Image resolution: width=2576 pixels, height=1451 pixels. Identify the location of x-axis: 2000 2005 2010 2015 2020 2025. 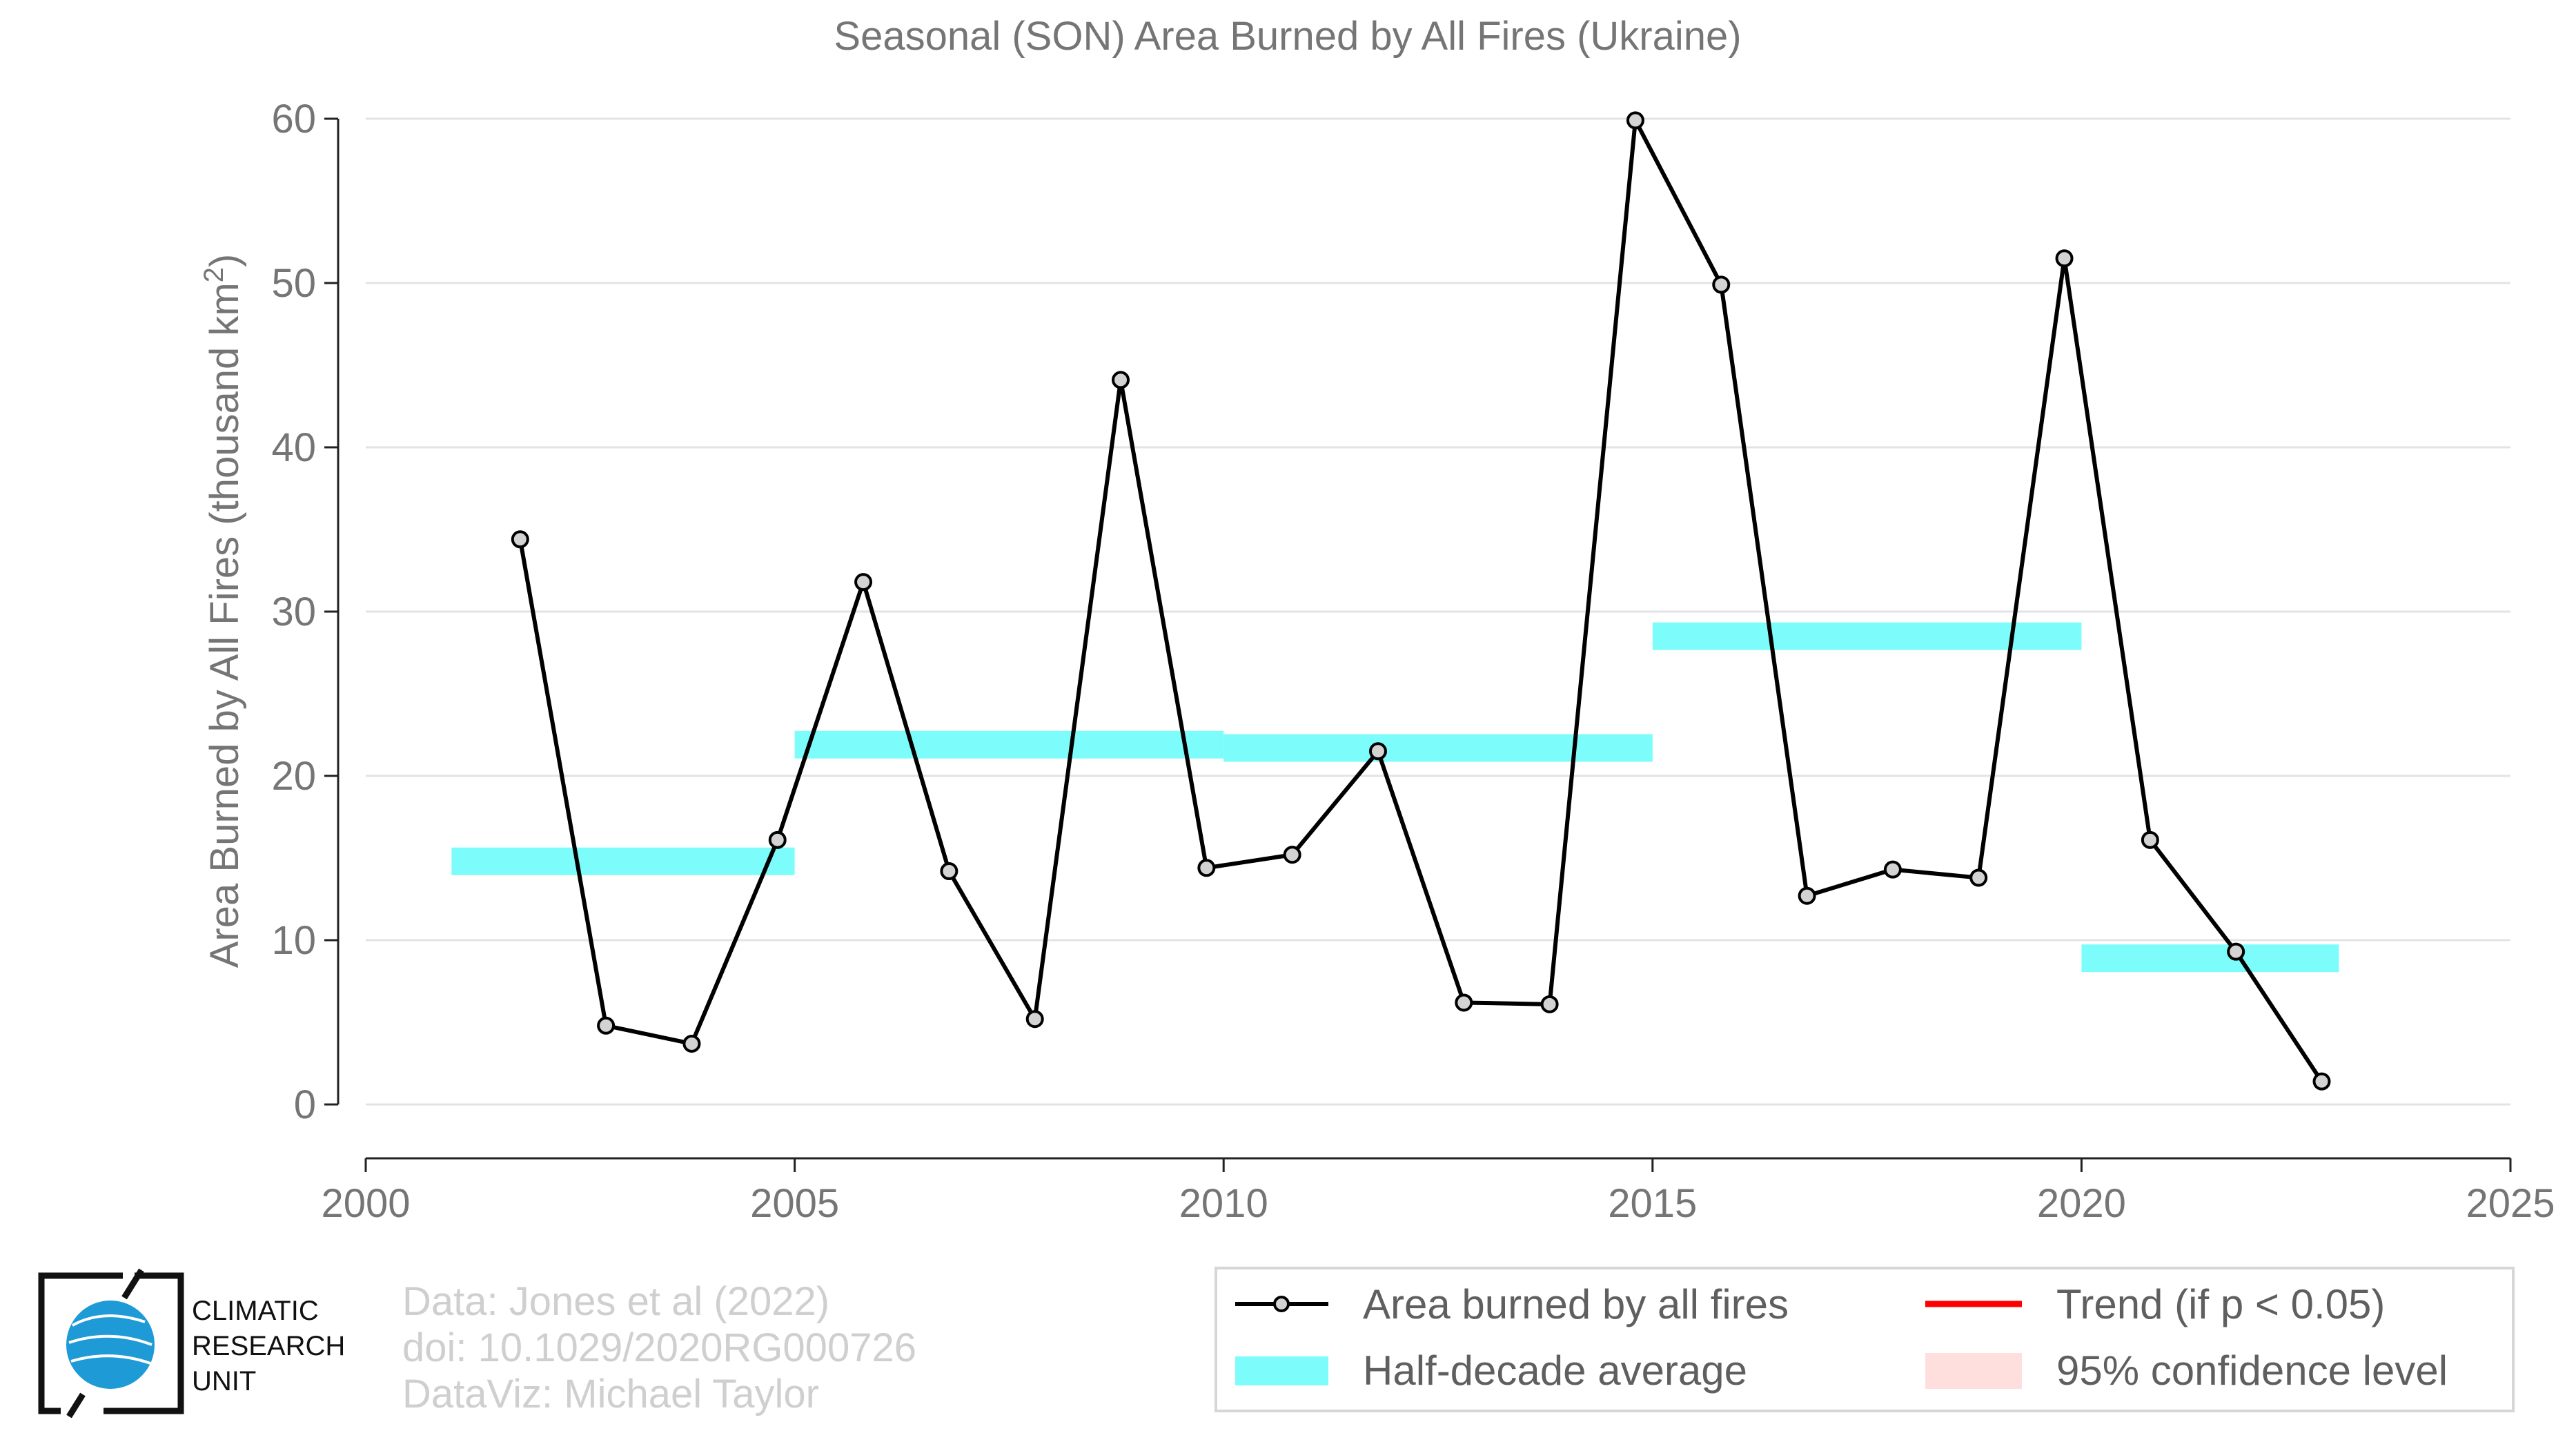
(1438, 1191).